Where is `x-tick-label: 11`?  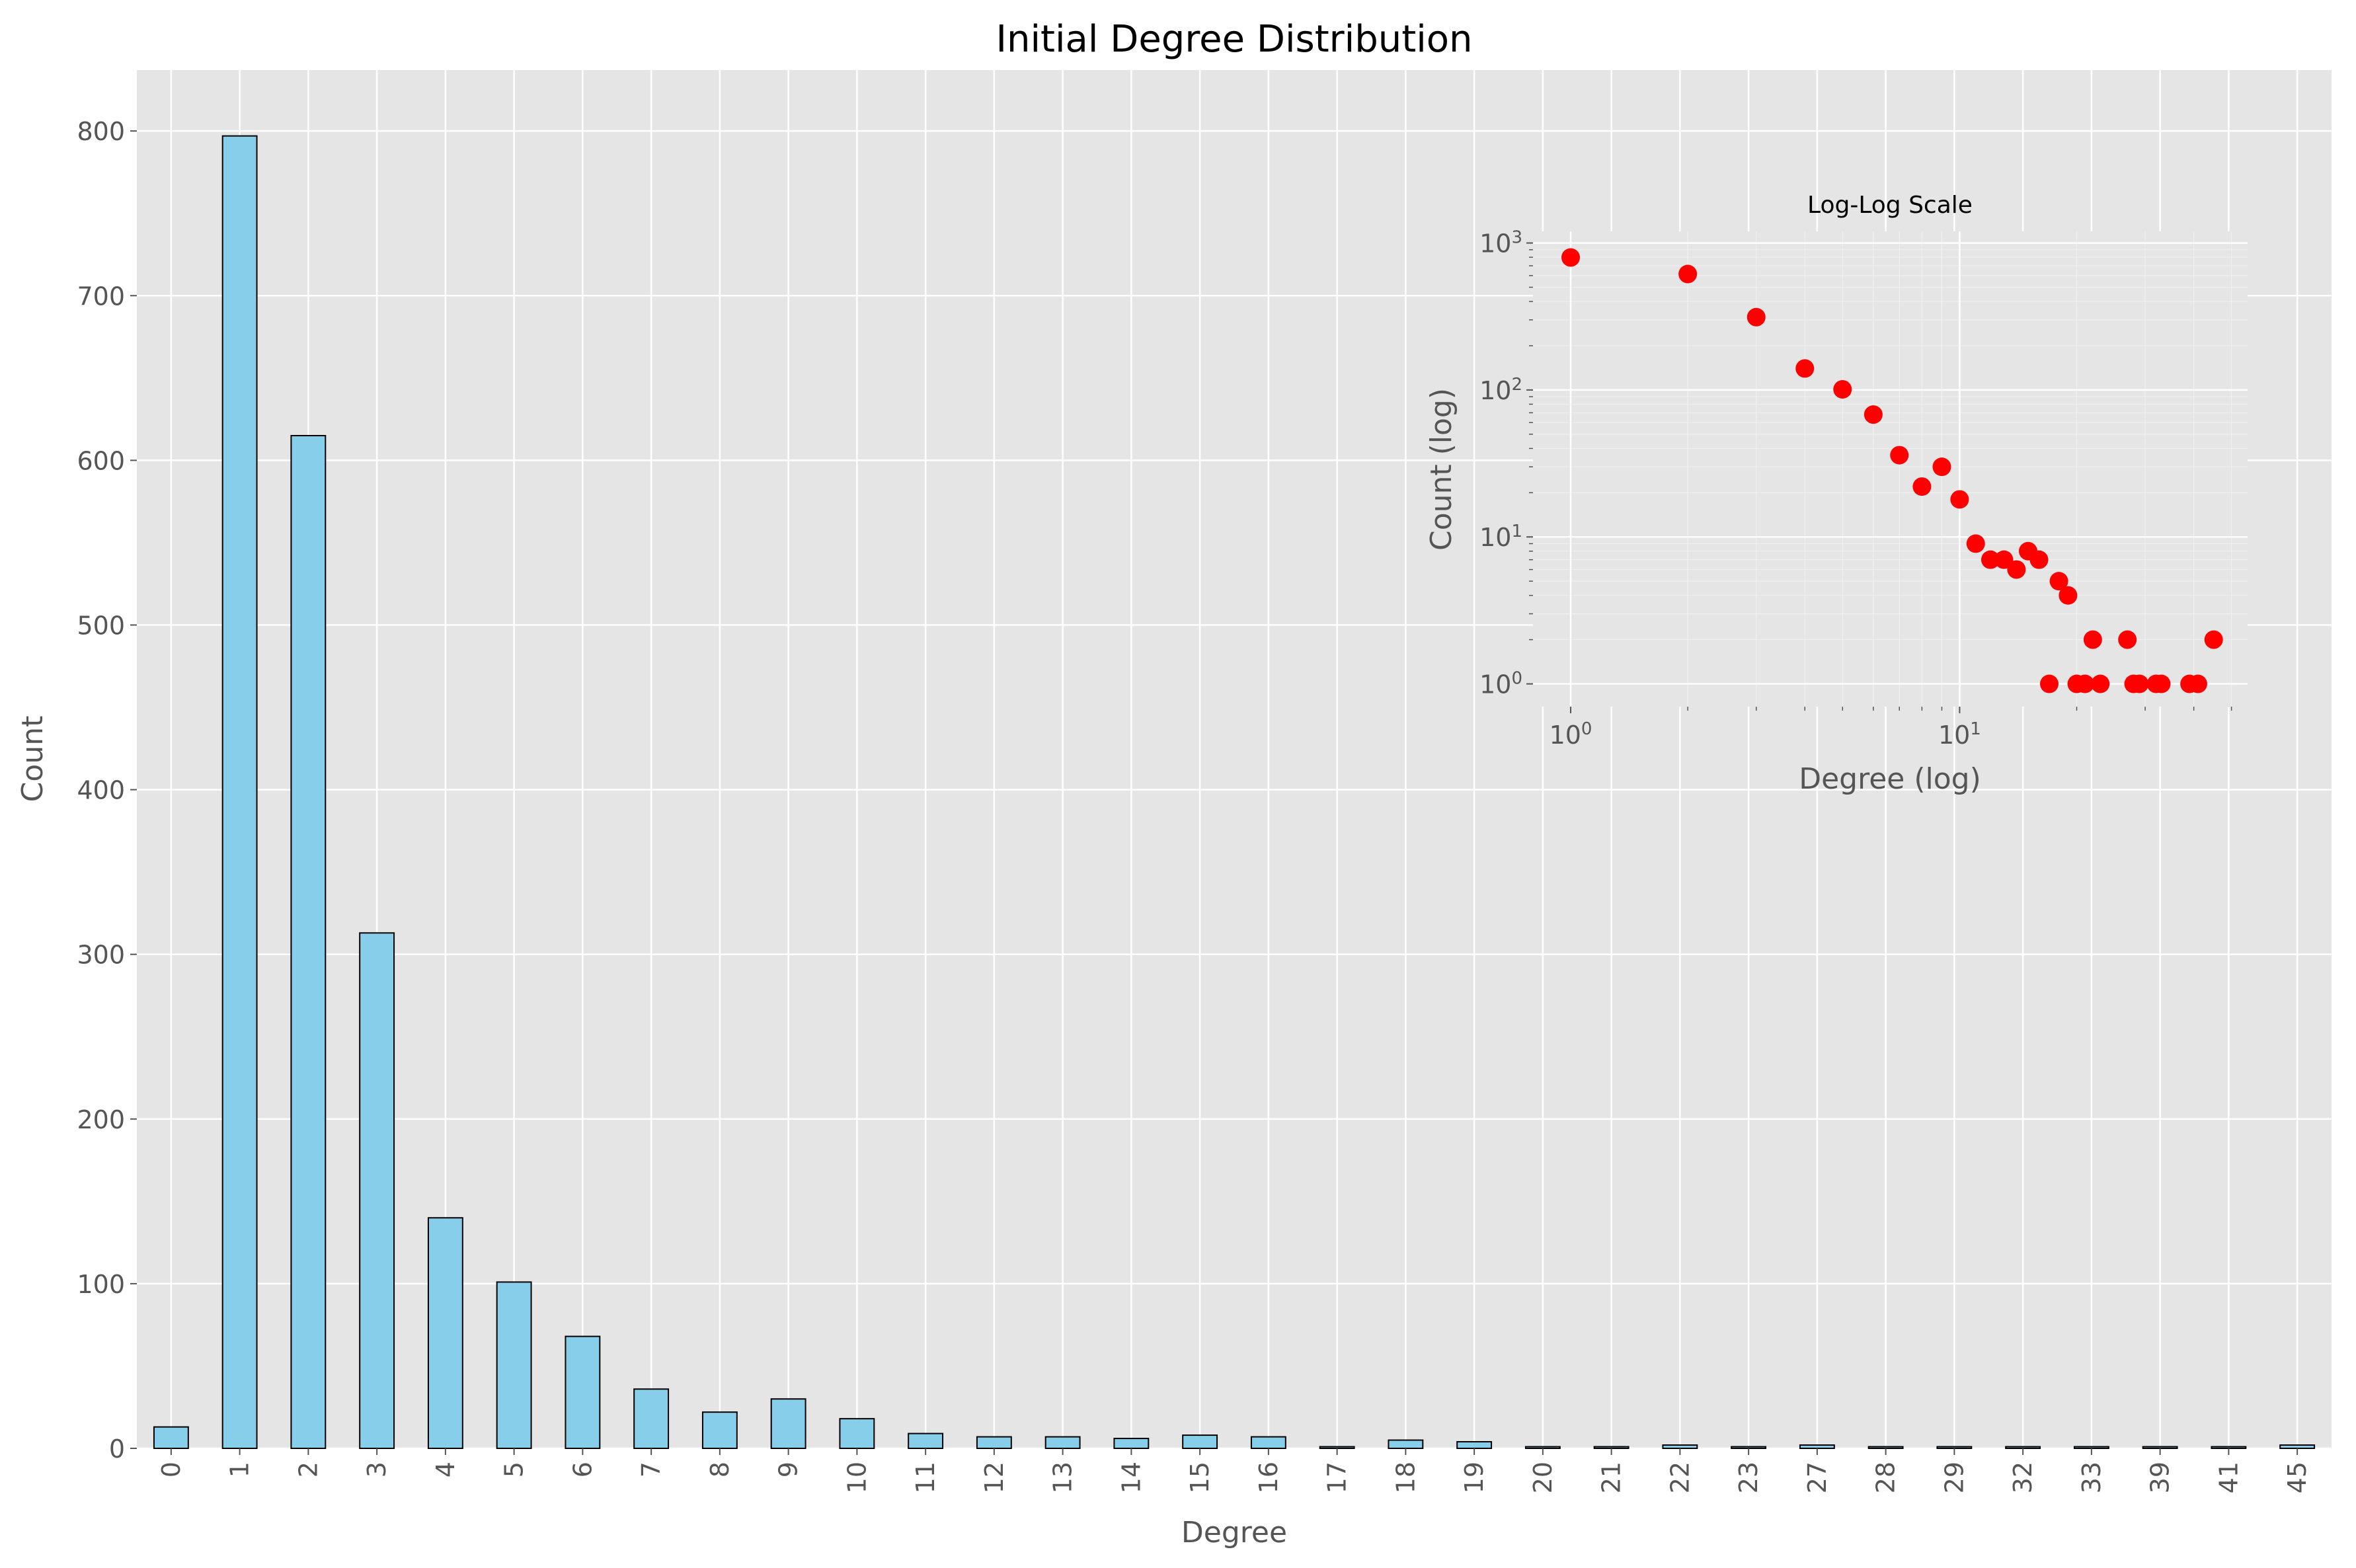 x-tick-label: 11 is located at coordinates (925, 1477).